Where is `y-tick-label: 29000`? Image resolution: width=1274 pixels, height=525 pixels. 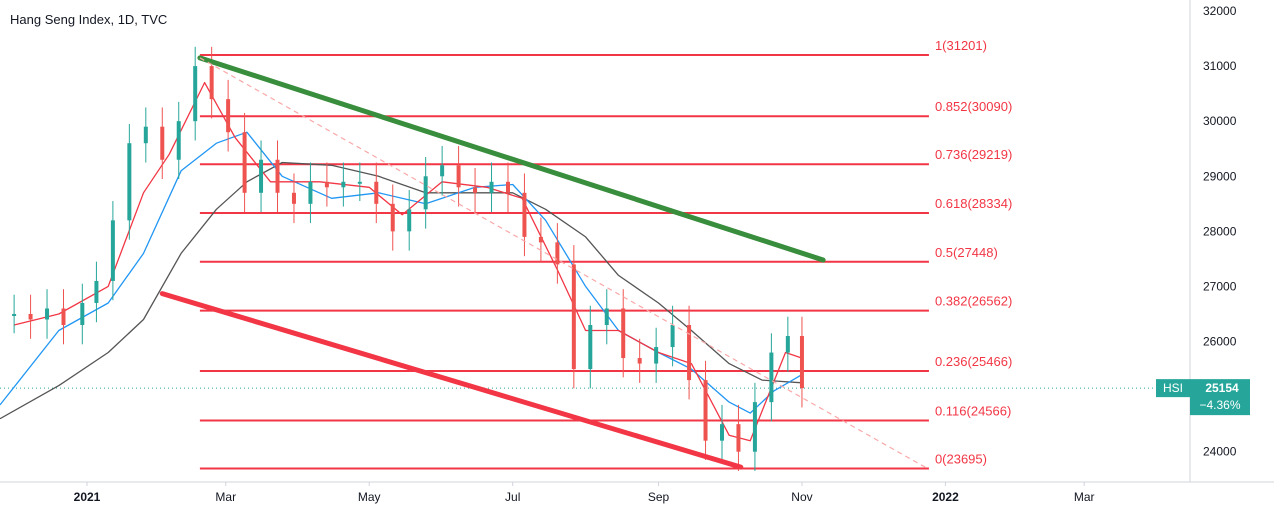
y-tick-label: 29000 is located at coordinates (1220, 176).